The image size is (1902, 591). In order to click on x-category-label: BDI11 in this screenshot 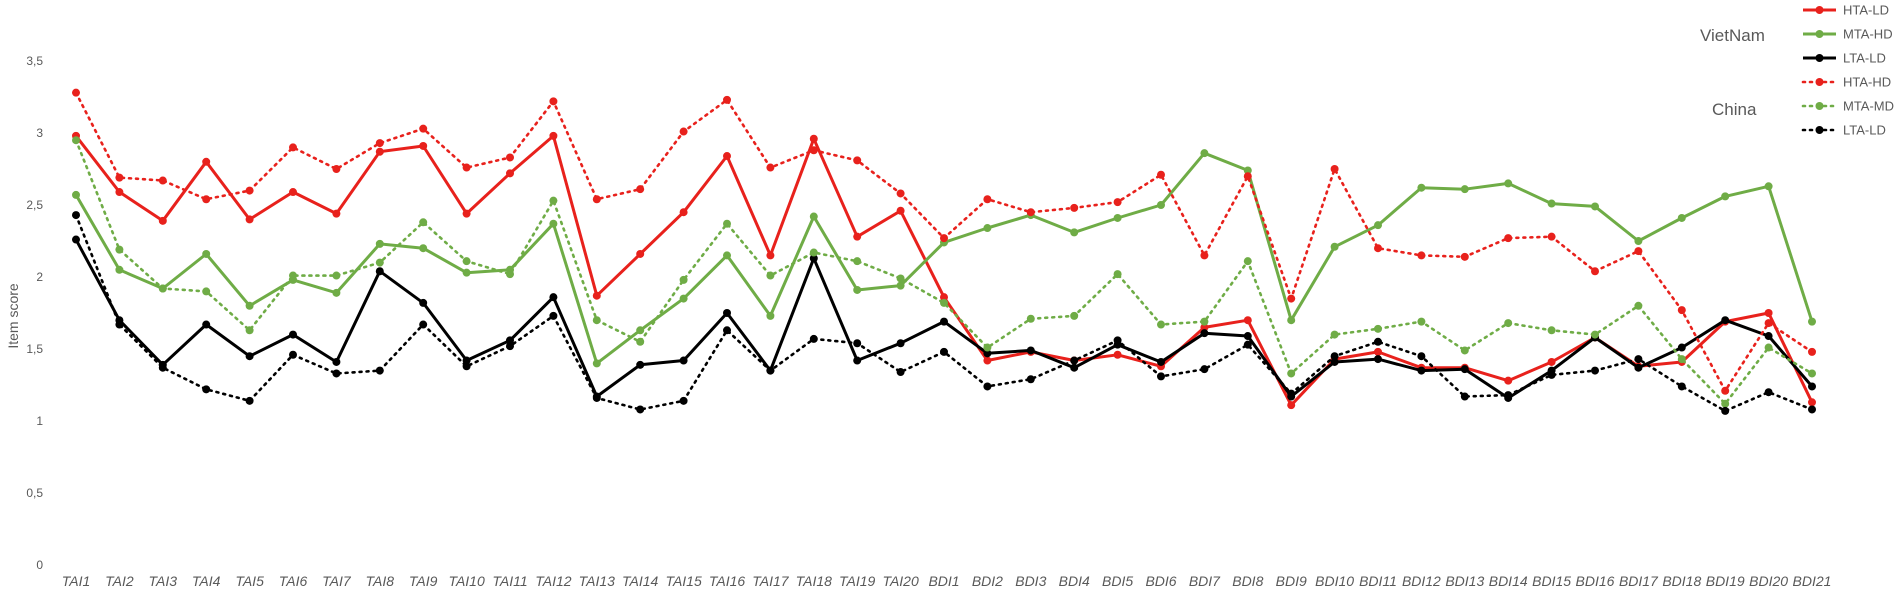, I will do `click(1378, 581)`.